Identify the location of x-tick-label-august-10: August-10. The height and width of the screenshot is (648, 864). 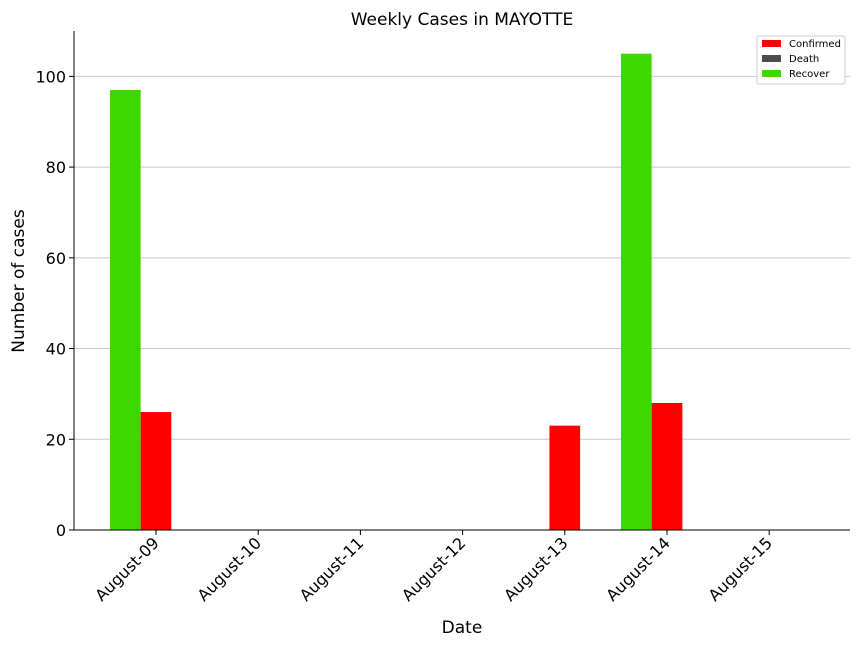
(230, 569).